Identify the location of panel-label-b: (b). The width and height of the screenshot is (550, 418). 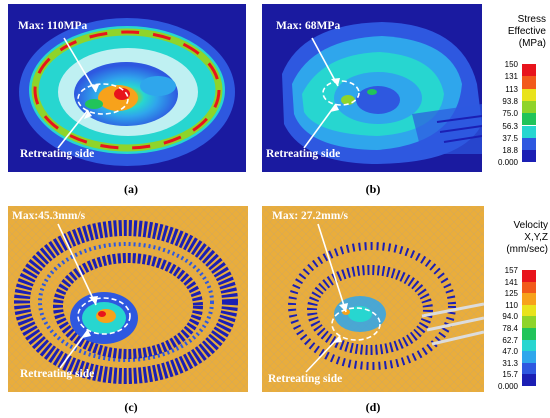
(373, 189).